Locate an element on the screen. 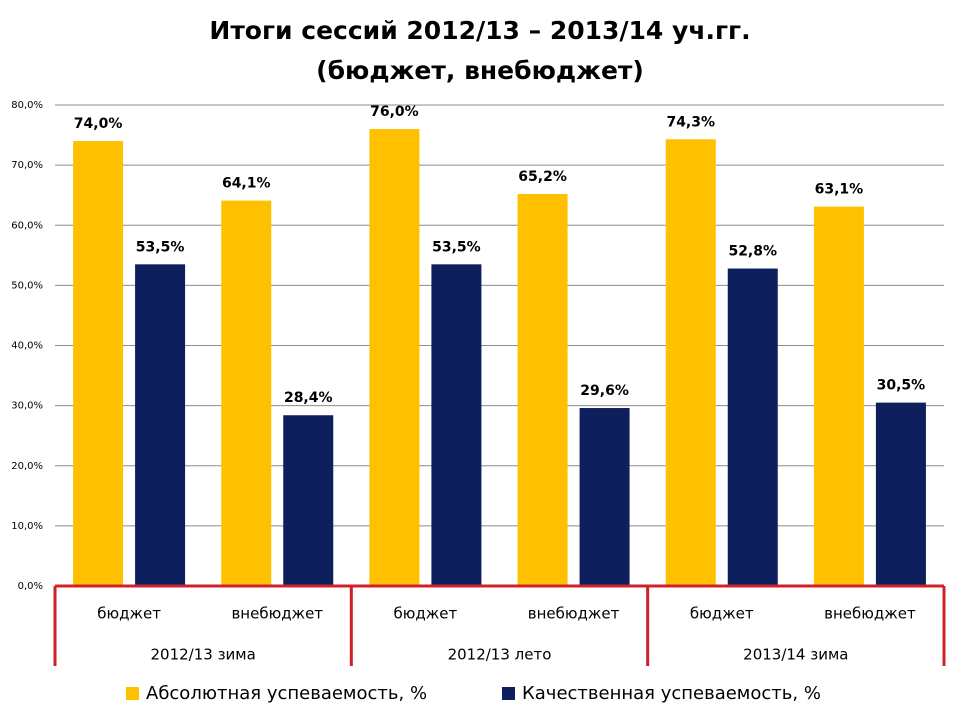 The image size is (960, 720). data-label: 76,0% is located at coordinates (394, 112).